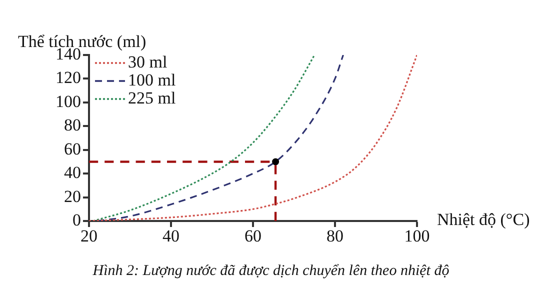 This screenshot has width=542, height=298. Describe the element at coordinates (72, 125) in the screenshot. I see `y-tick-label: 80` at that location.